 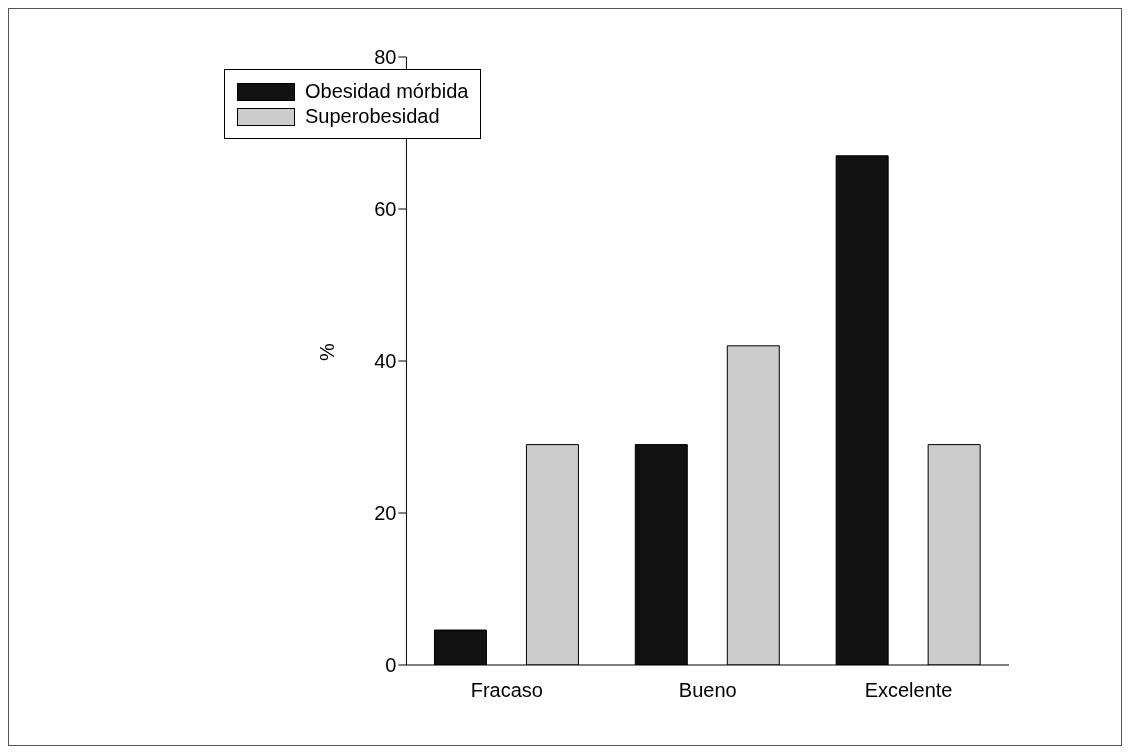 I want to click on y-tick-label: 40, so click(x=385, y=361).